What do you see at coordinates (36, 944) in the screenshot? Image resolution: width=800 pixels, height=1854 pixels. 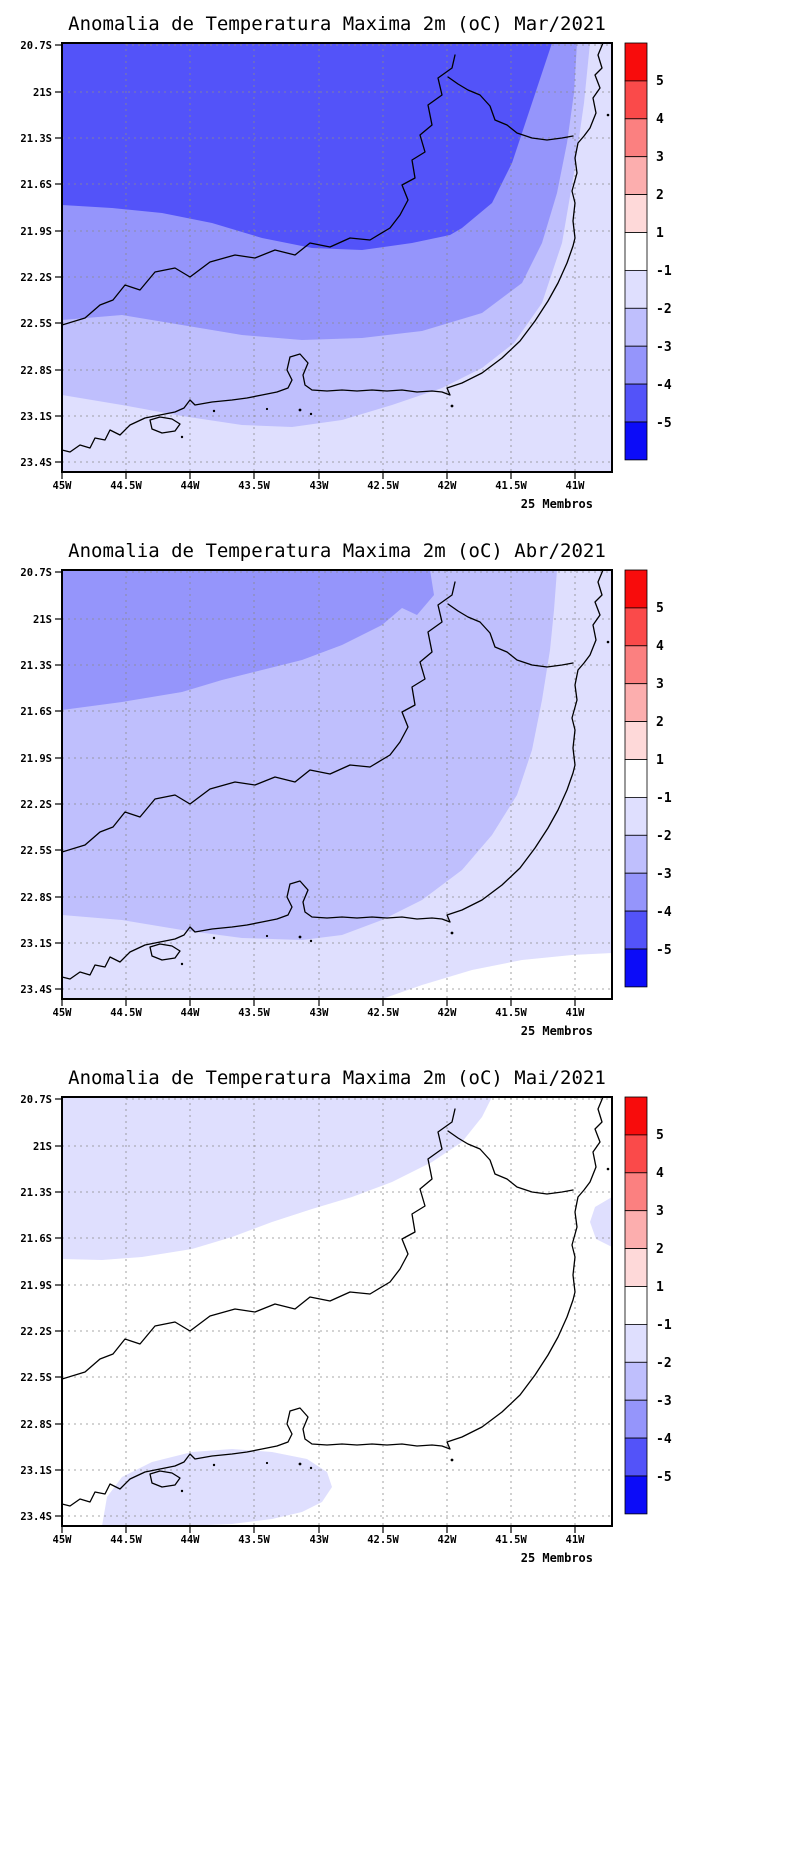 I see `lat-tick-label: 23.1S` at bounding box center [36, 944].